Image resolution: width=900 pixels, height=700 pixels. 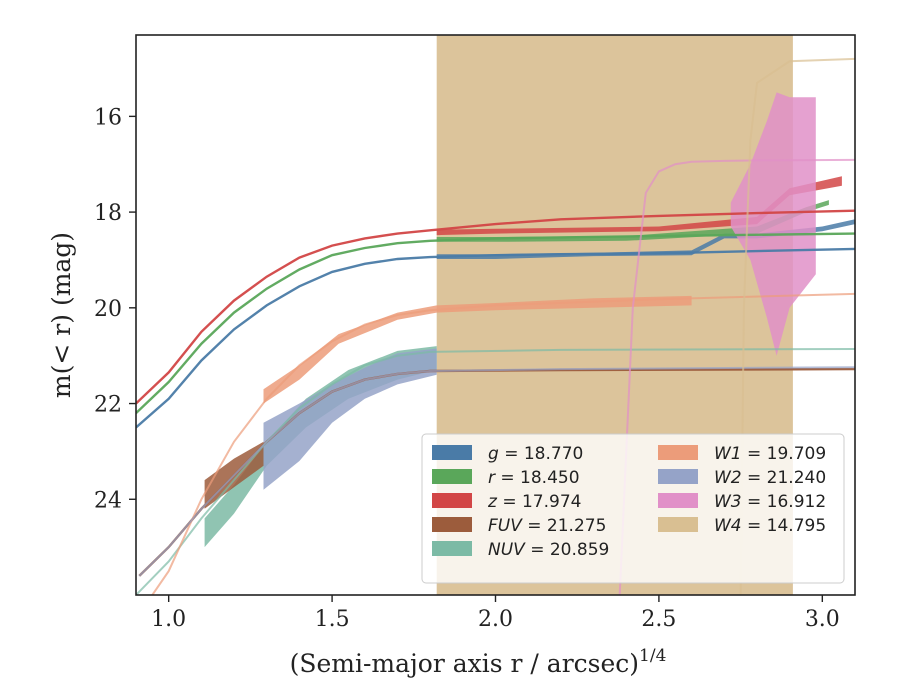 What do you see at coordinates (452, 452) in the screenshot?
I see `legend-swatch-g` at bounding box center [452, 452].